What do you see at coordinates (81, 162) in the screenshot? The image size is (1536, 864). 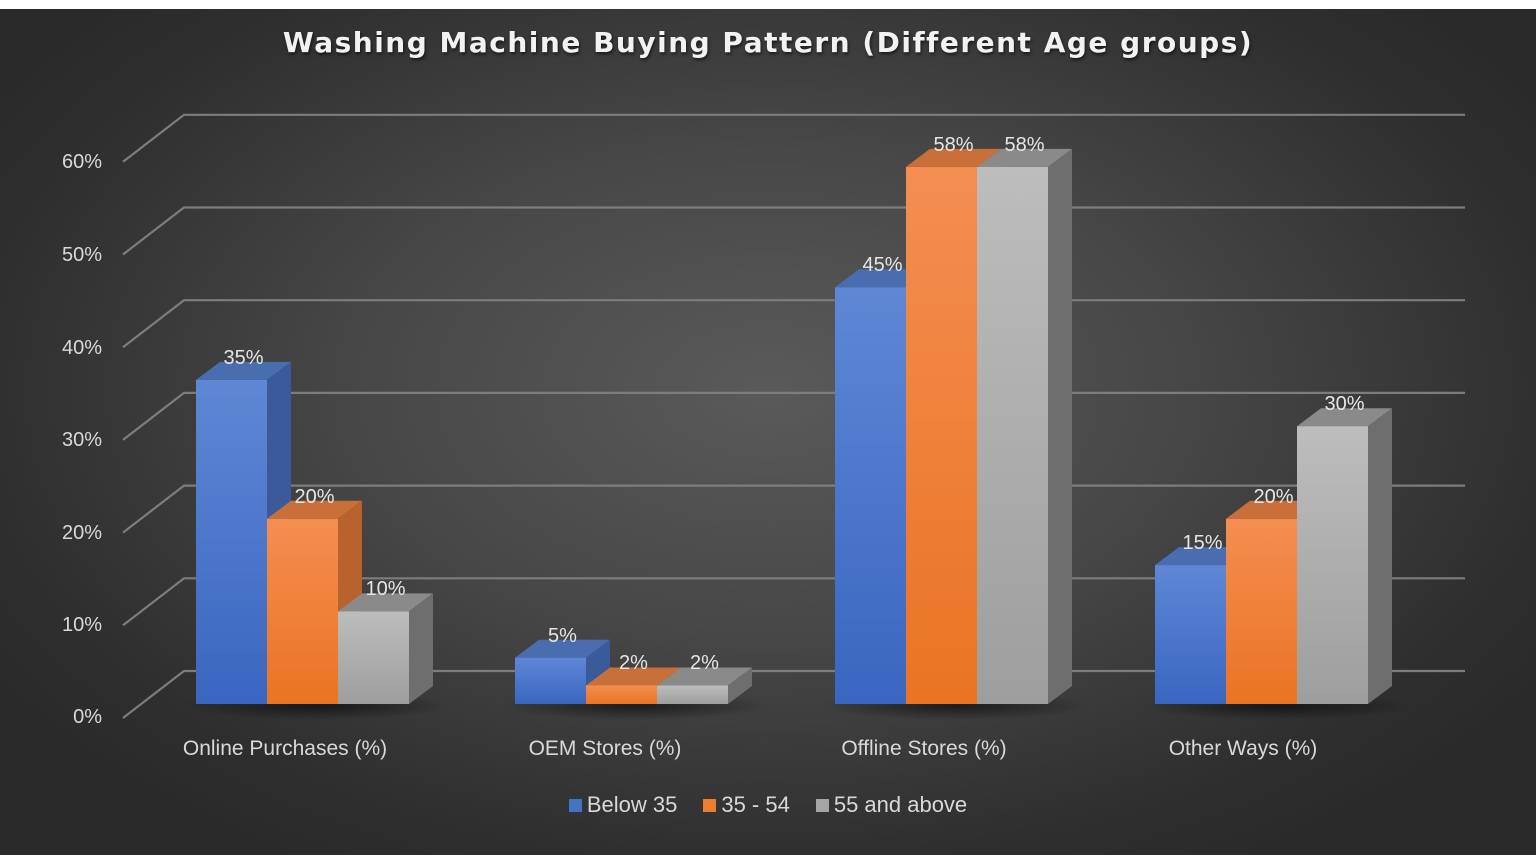 I see `y-tick-60: 60%` at bounding box center [81, 162].